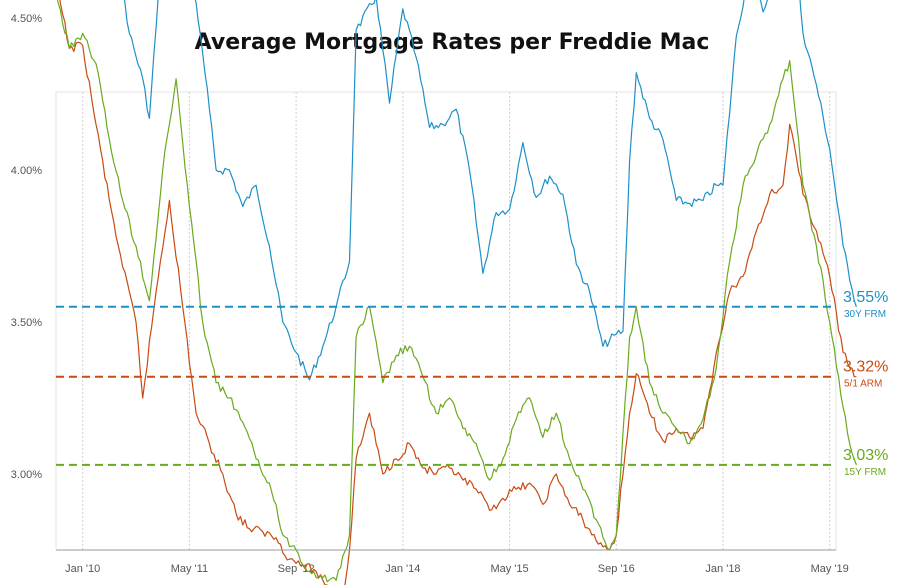  Describe the element at coordinates (189, 569) in the screenshot. I see `x-tick-label: May '11` at that location.